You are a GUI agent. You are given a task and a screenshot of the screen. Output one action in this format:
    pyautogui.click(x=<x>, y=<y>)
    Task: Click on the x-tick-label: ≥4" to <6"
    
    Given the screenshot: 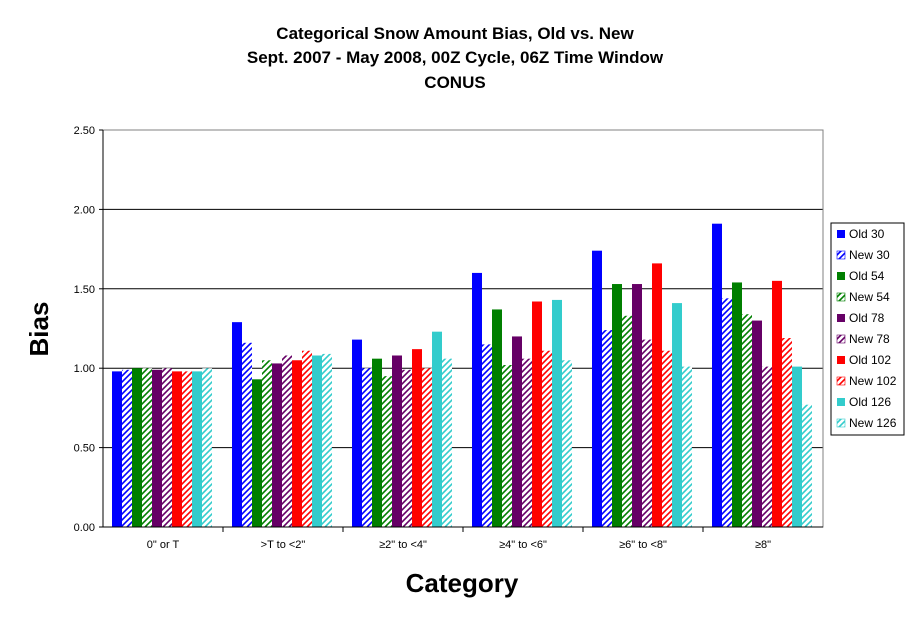 What is the action you would take?
    pyautogui.click(x=523, y=545)
    